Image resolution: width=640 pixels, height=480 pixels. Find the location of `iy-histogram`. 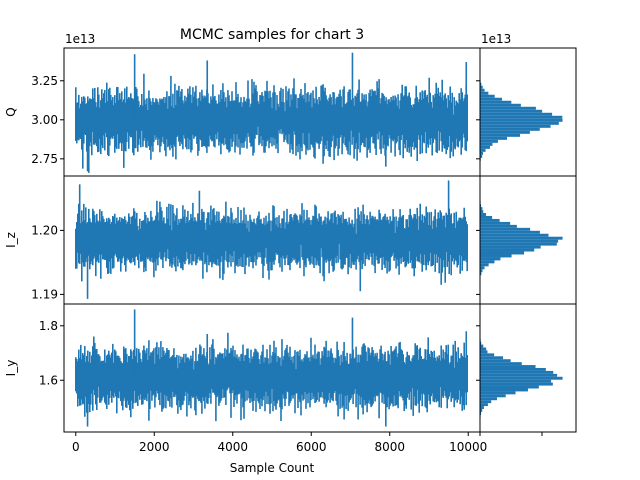

iy-histogram is located at coordinates (521, 379).